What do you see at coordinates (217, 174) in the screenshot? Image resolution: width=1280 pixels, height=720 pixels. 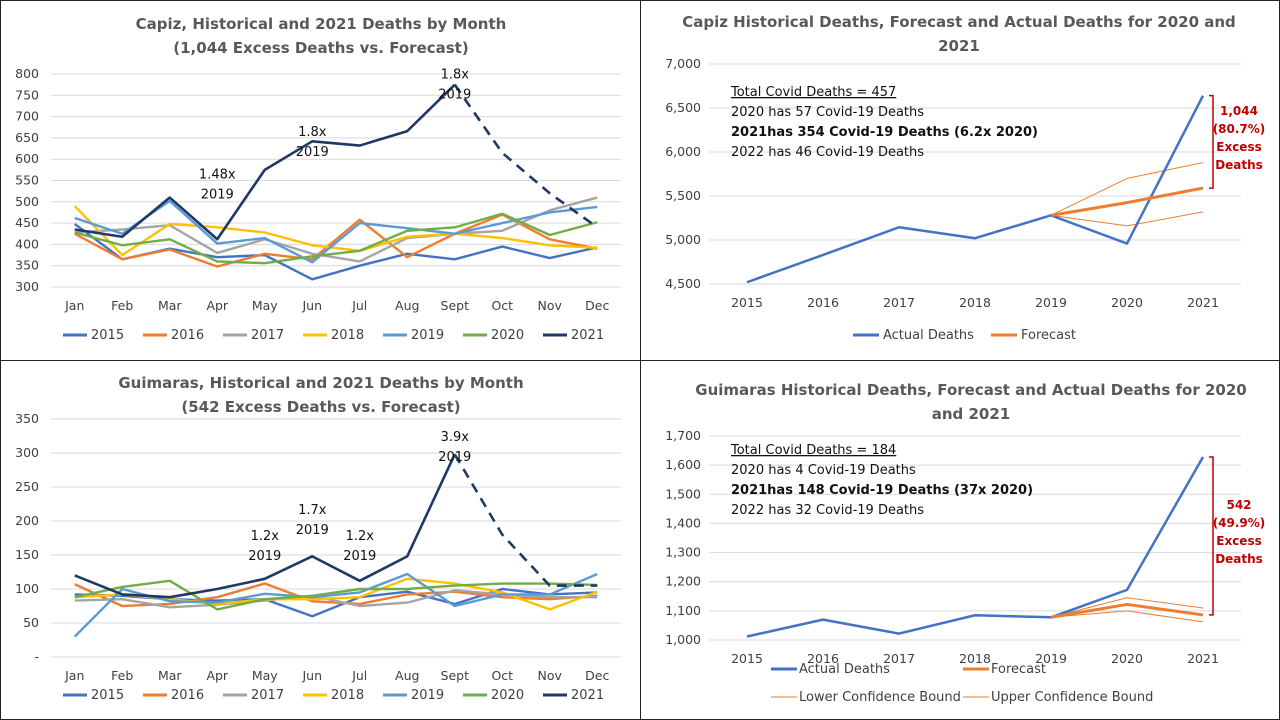 I see `ratio-annotation: 1.48x` at bounding box center [217, 174].